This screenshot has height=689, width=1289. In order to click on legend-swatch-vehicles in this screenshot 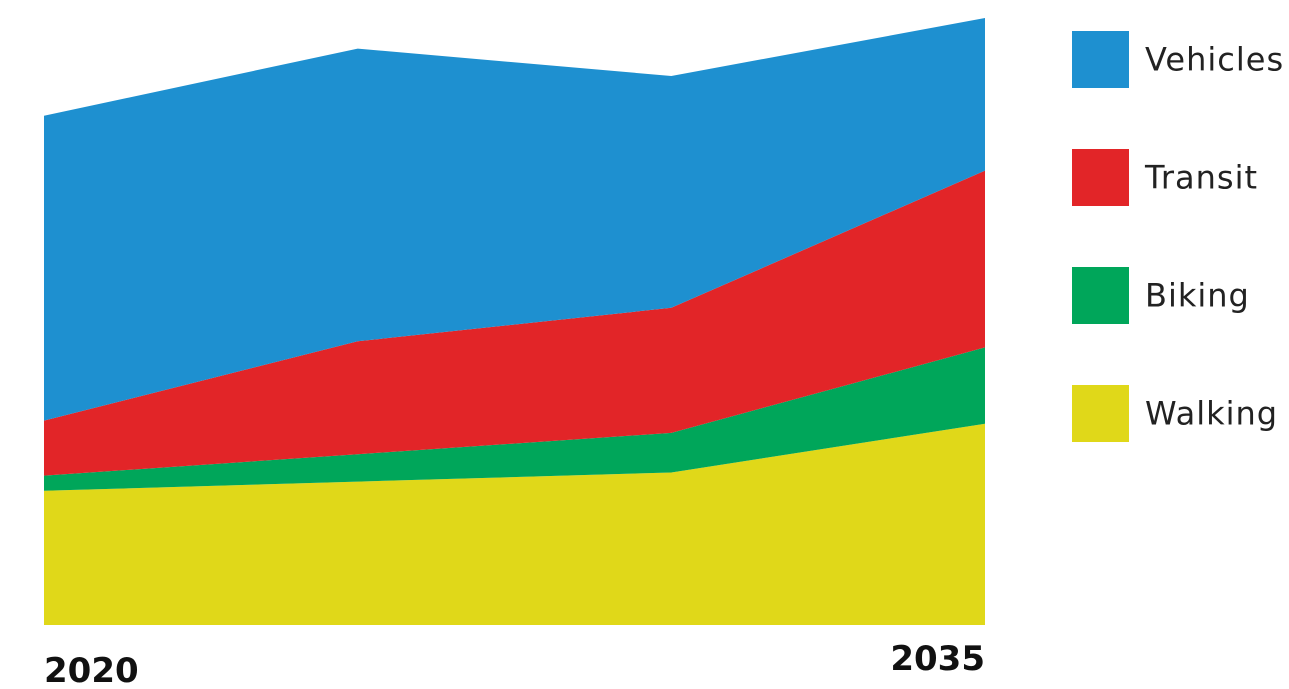, I will do `click(1100, 59)`.